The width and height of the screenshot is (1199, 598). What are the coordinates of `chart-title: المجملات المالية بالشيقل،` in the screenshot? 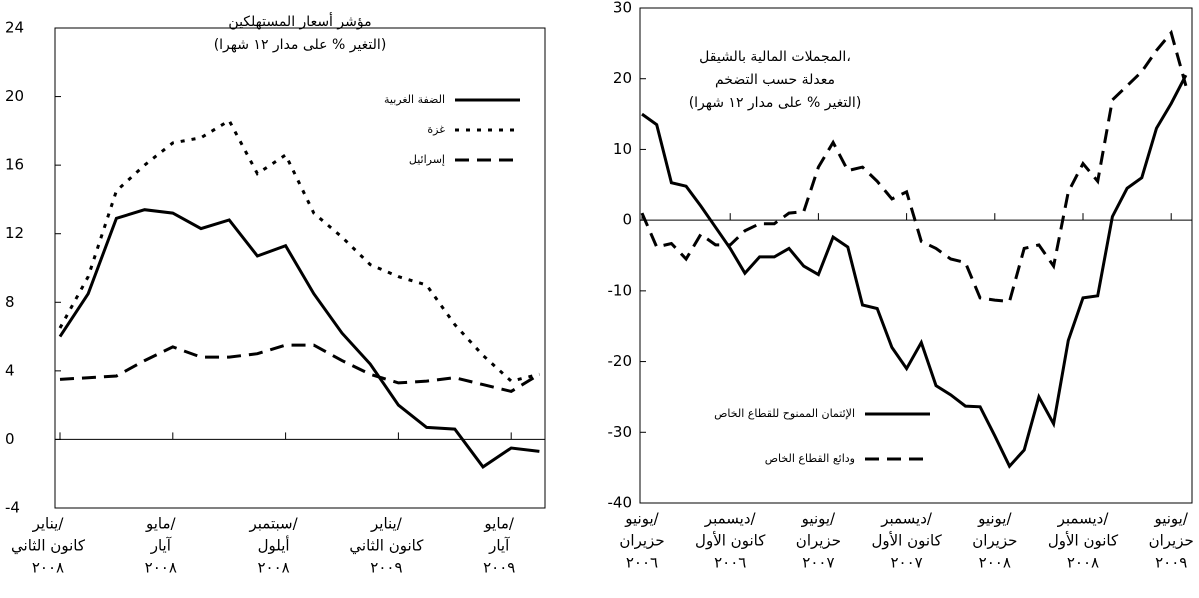 It's located at (775, 57).